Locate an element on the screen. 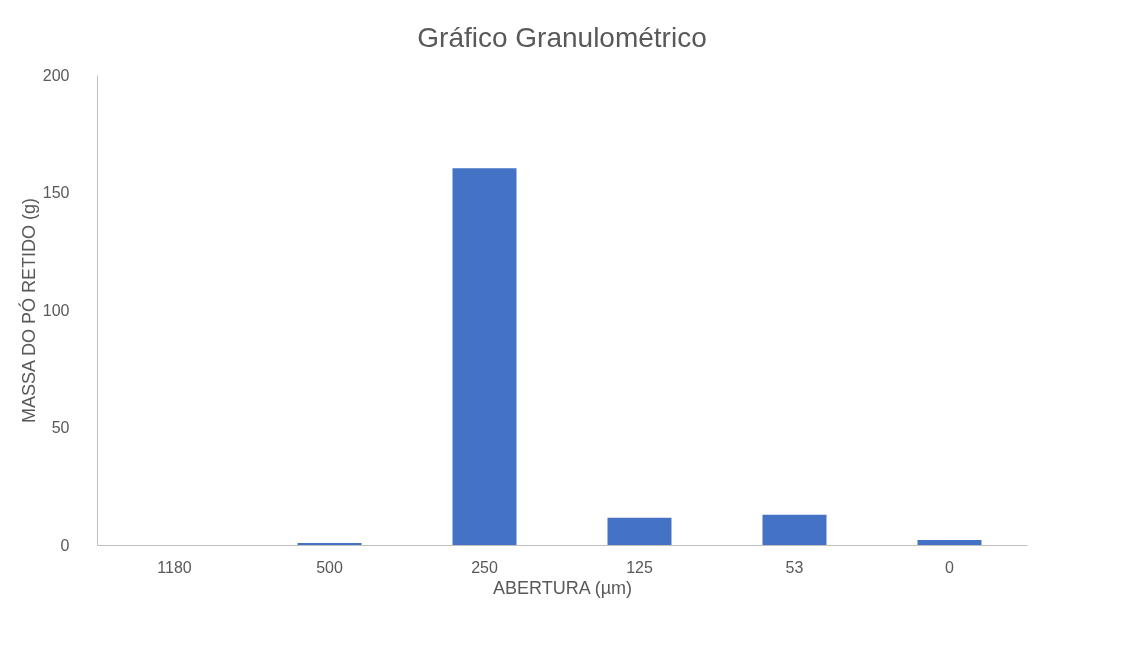 The image size is (1131, 663). x-tick-label: 53 is located at coordinates (794, 567).